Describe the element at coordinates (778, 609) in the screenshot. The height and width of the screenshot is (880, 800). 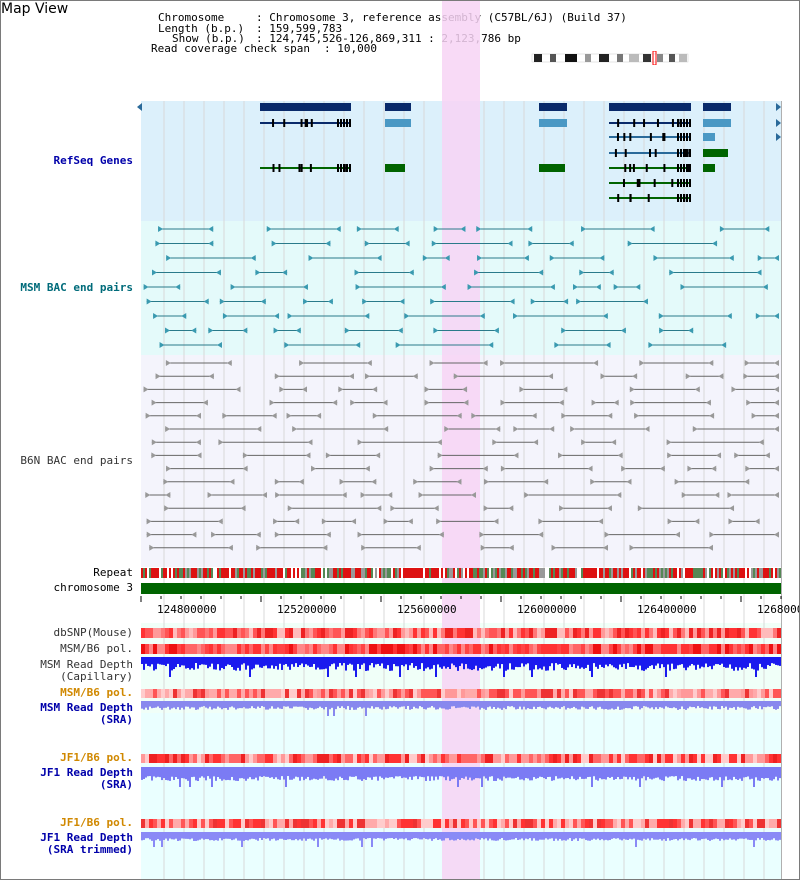
I see `axis-tick-label: 126800000` at that location.